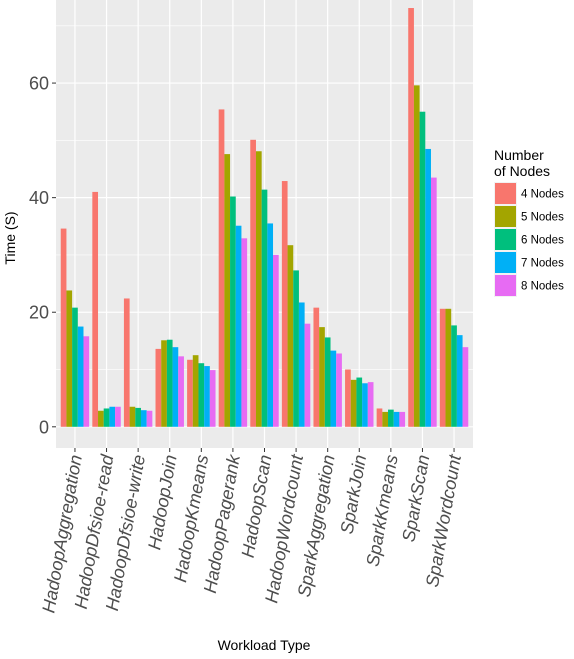 Image resolution: width=574 pixels, height=659 pixels. Describe the element at coordinates (542, 264) in the screenshot. I see `legend-label: 7 Nodes` at that location.